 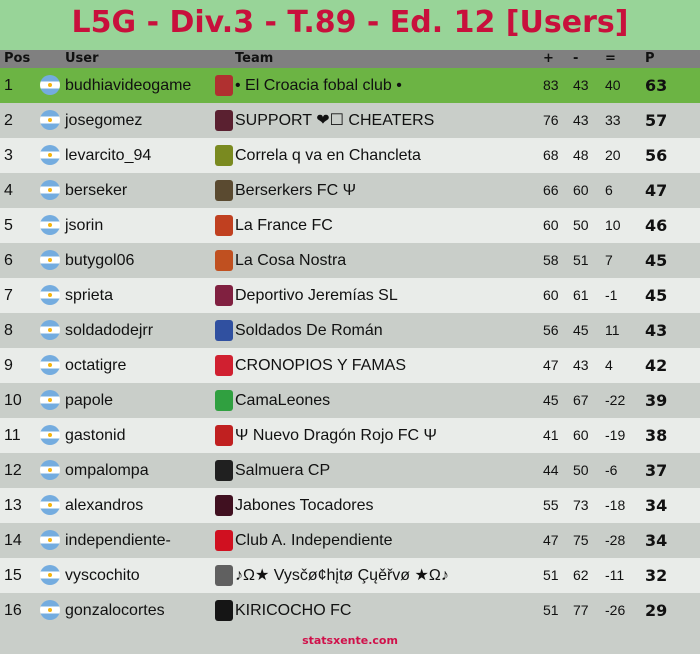 I want to click on row-points: 47, so click(x=656, y=190).